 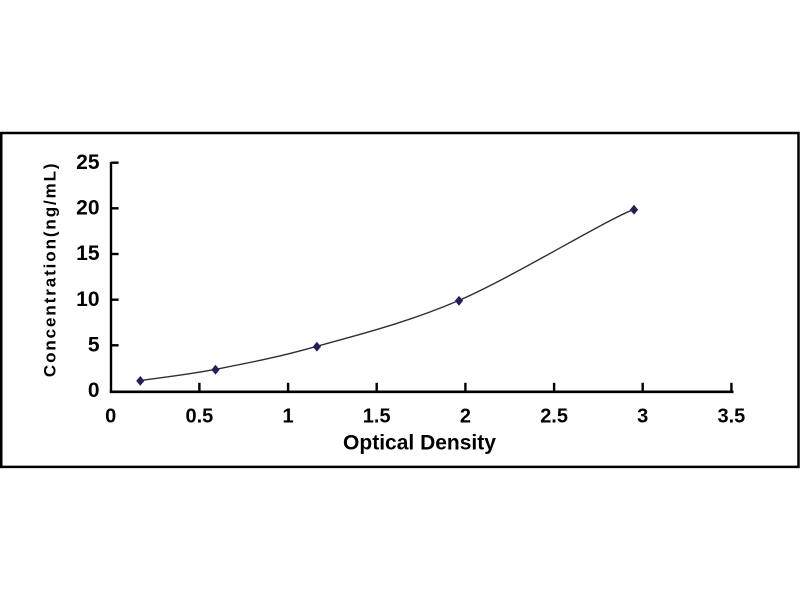 I want to click on svg-text: Optical Density, so click(x=419, y=443).